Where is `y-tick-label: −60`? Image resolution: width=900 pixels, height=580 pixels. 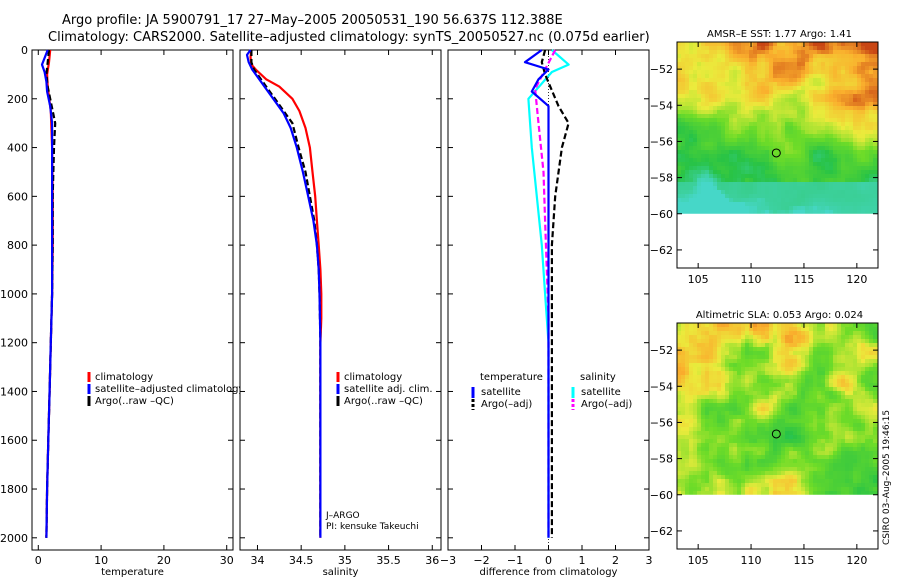 y-tick-label: −60 is located at coordinates (661, 495).